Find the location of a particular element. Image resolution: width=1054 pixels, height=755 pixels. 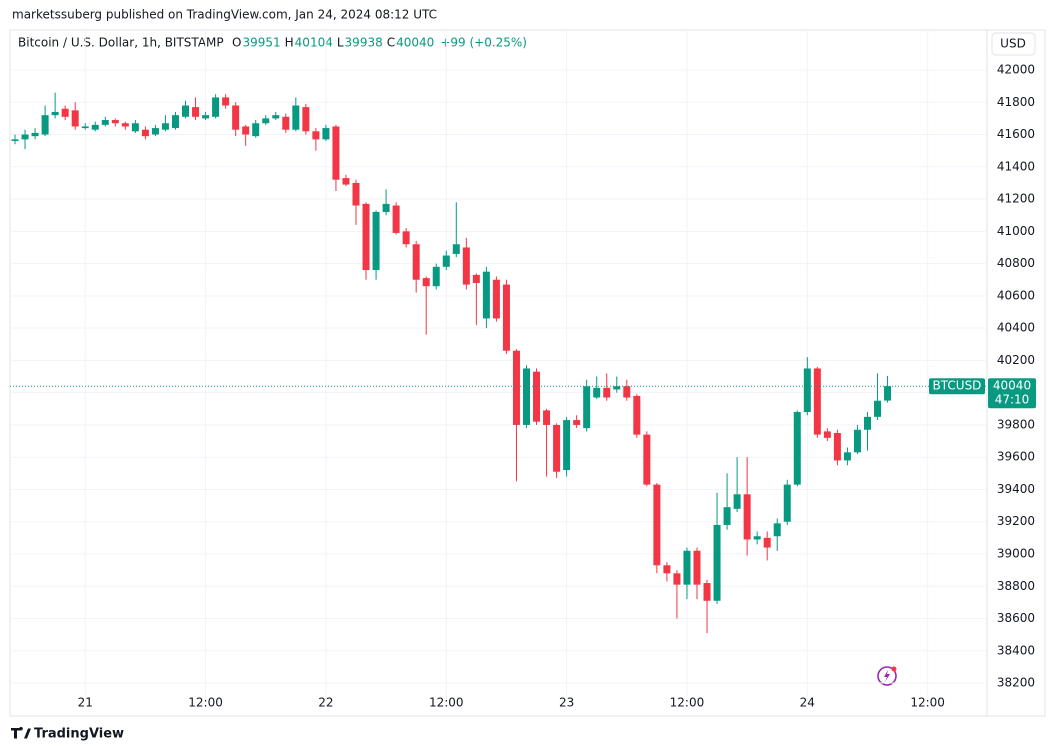

currency: USD is located at coordinates (1013, 44).